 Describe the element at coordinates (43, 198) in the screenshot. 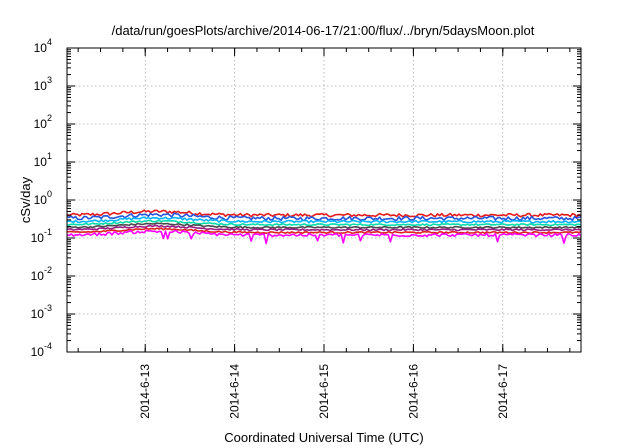

I see `y-tick-label: 10⁰` at that location.